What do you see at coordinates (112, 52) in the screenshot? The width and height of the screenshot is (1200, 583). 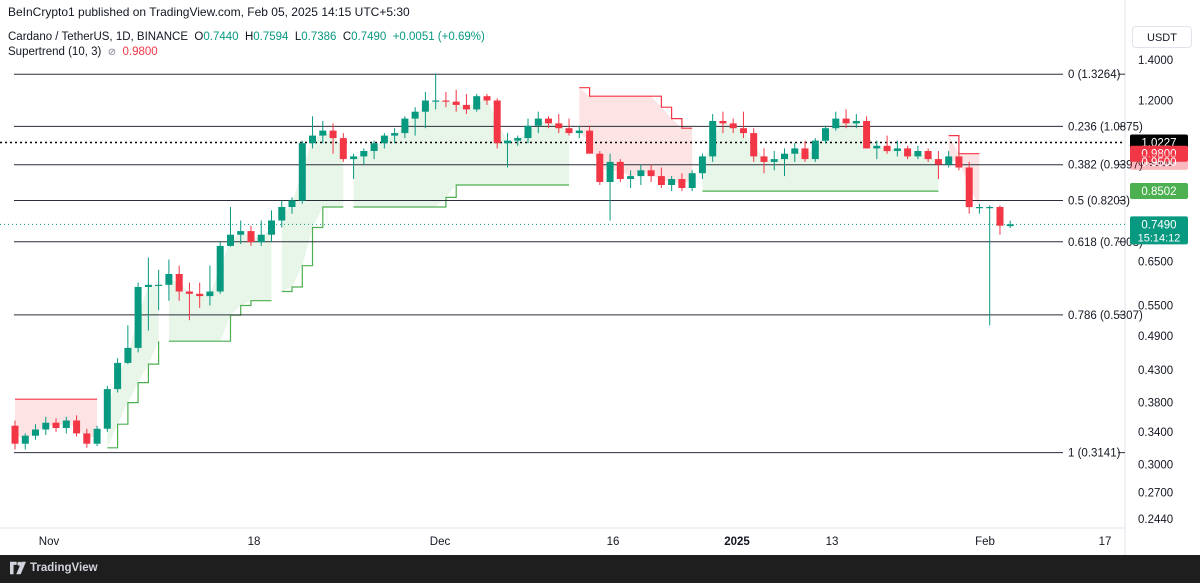 I see `hidden-eye-icon: ⊘` at bounding box center [112, 52].